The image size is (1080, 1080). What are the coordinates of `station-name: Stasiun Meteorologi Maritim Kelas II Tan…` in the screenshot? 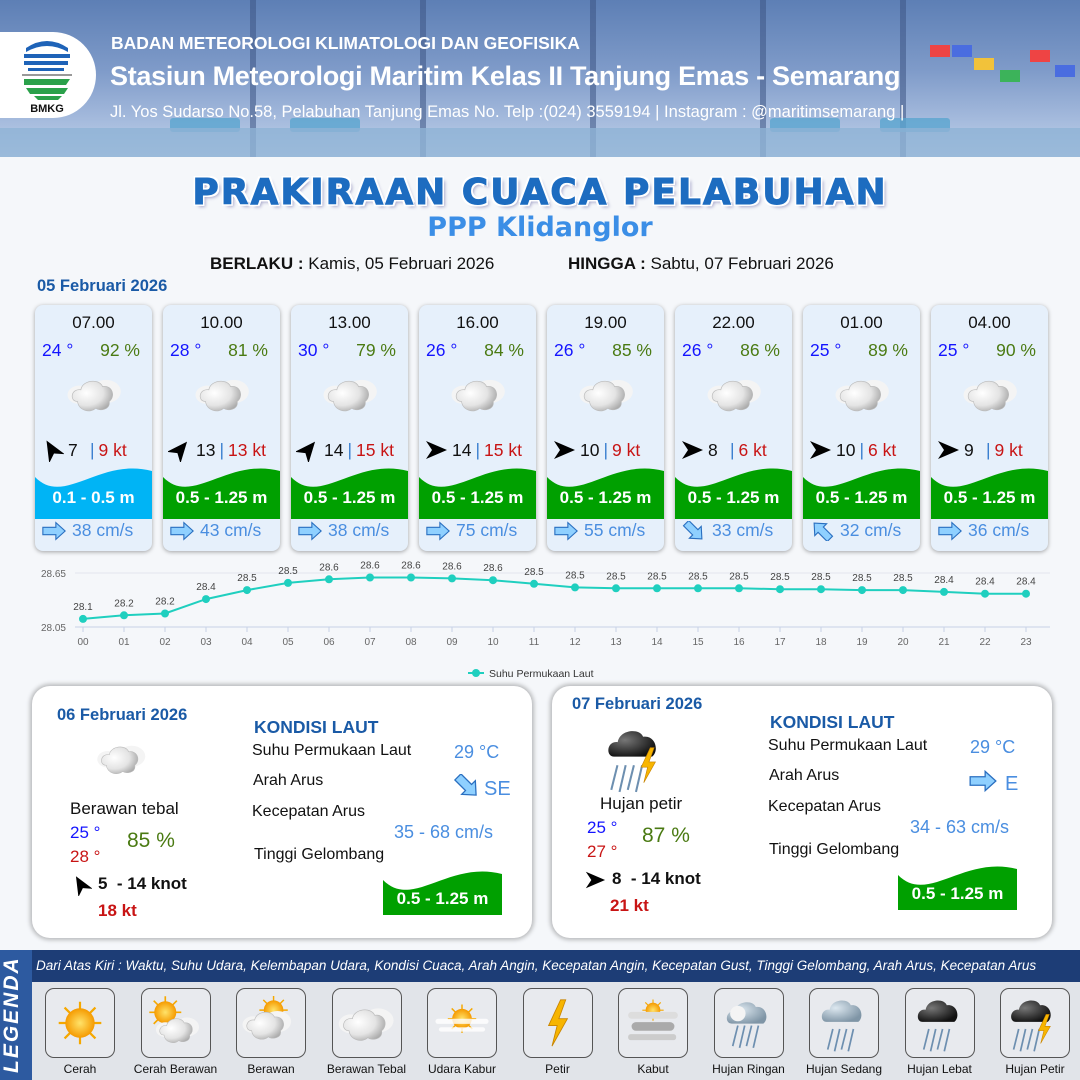 It's located at (505, 76).